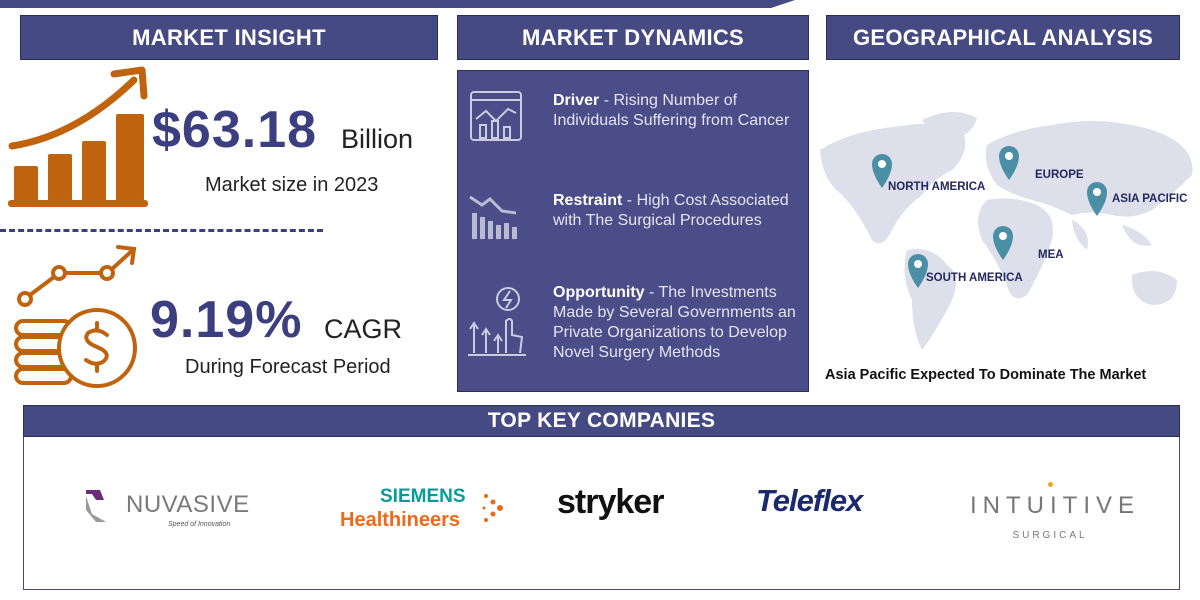 Image resolution: width=1200 pixels, height=600 pixels. What do you see at coordinates (1055, 505) in the screenshot?
I see `intuitive-name: INTUITIVE` at bounding box center [1055, 505].